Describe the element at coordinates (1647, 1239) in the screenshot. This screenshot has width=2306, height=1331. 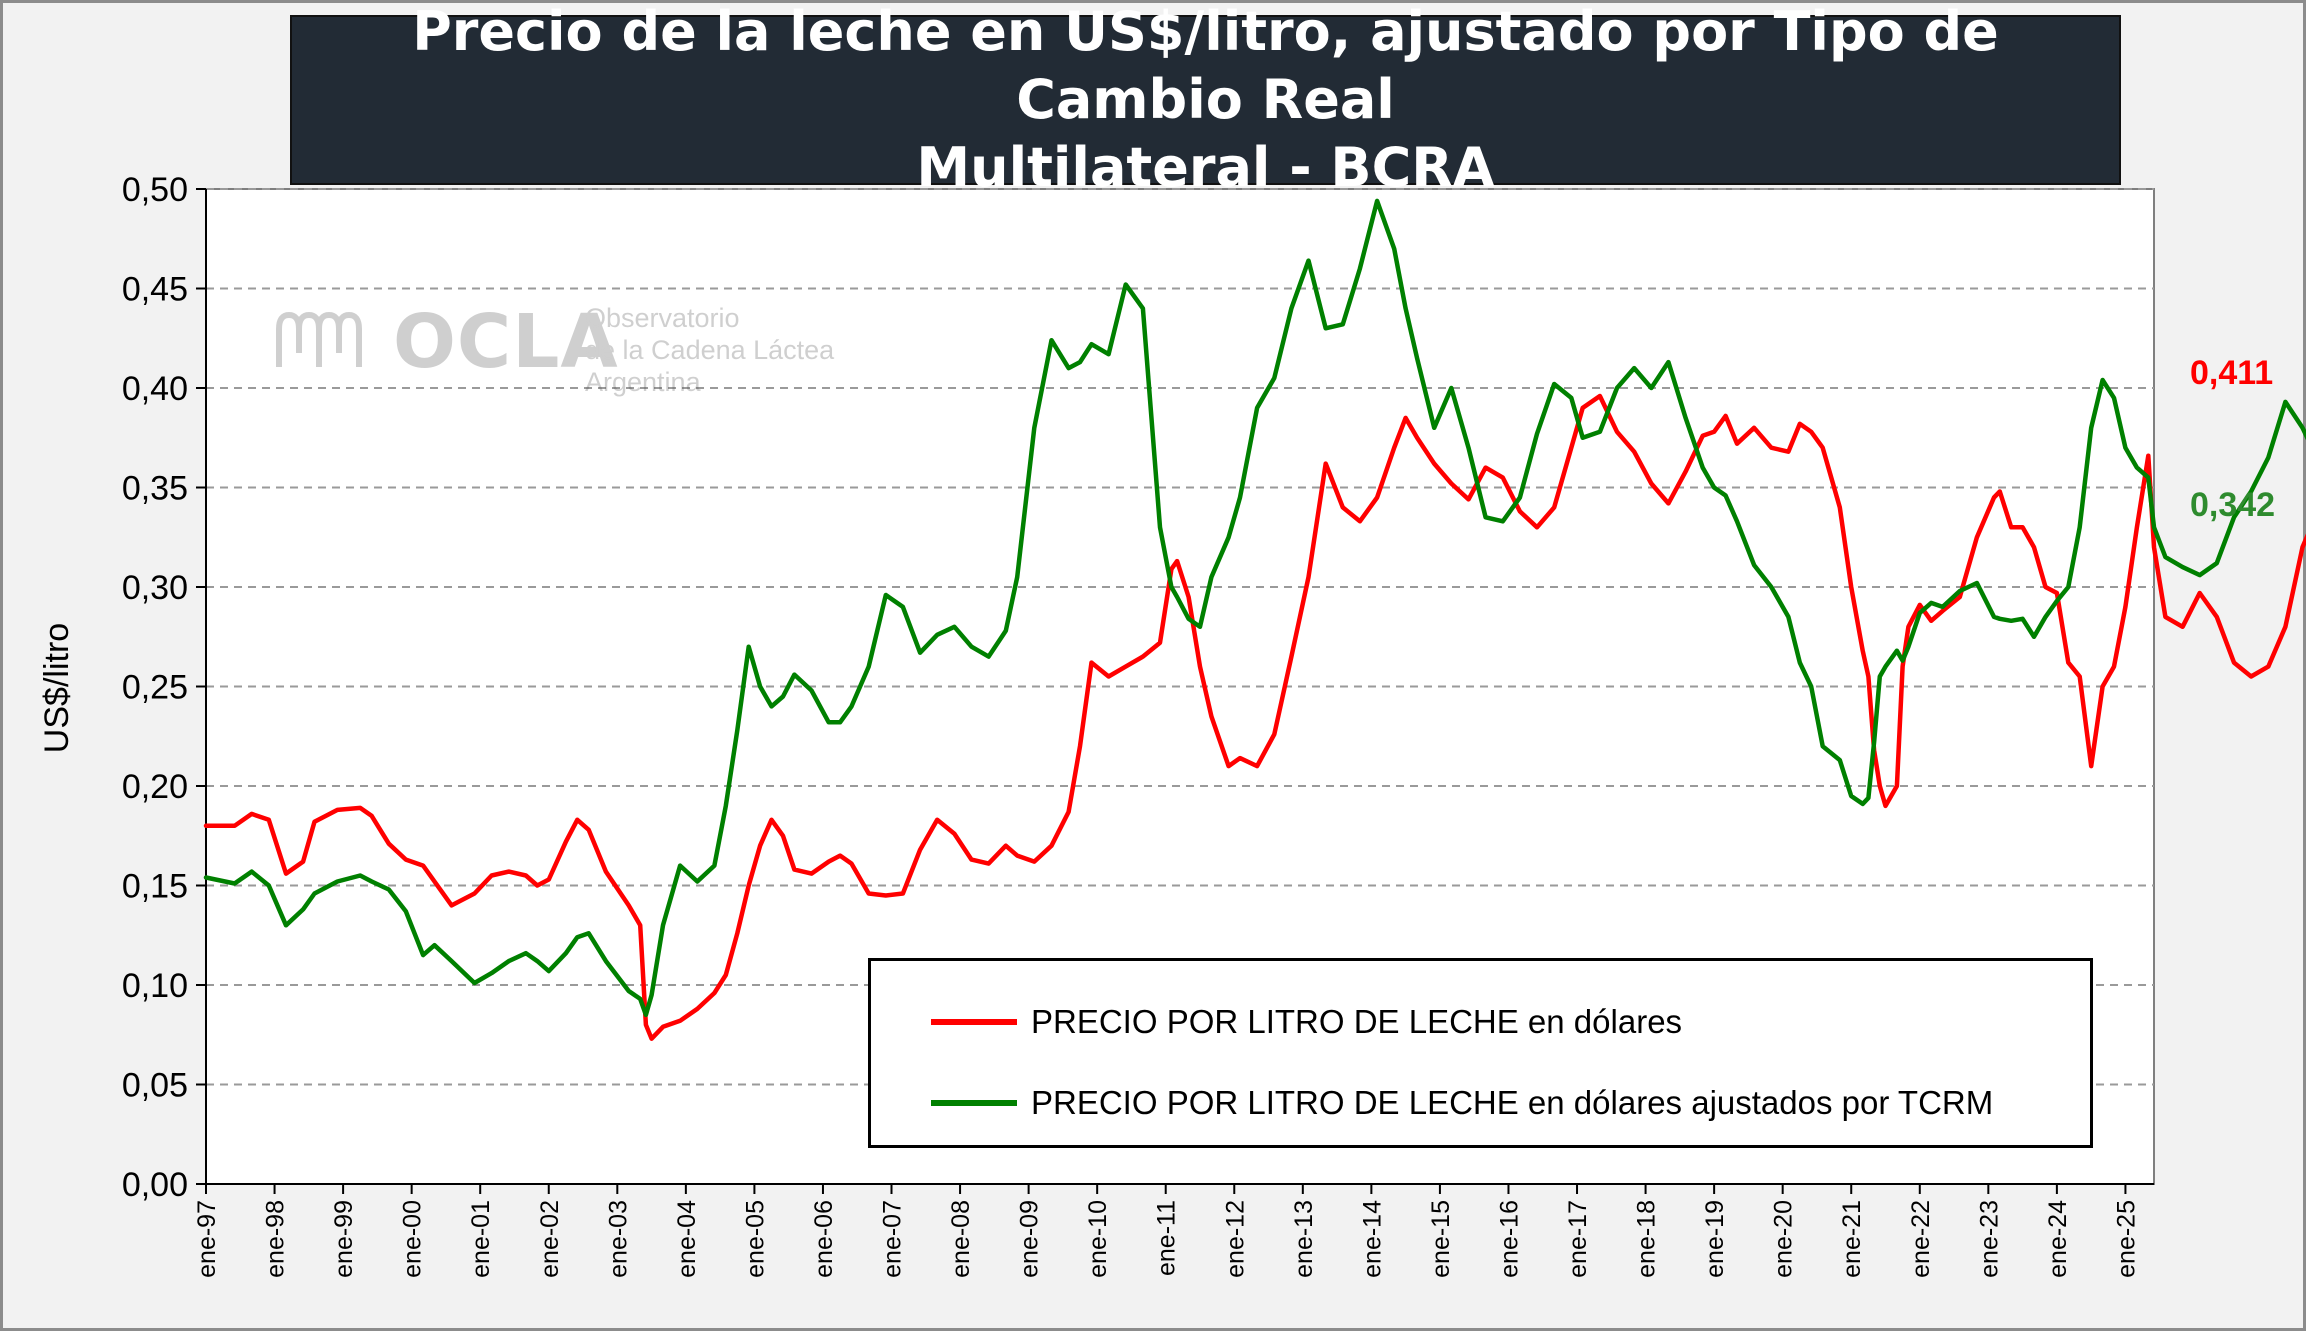
I see `x-tick-label: ene-18` at that location.